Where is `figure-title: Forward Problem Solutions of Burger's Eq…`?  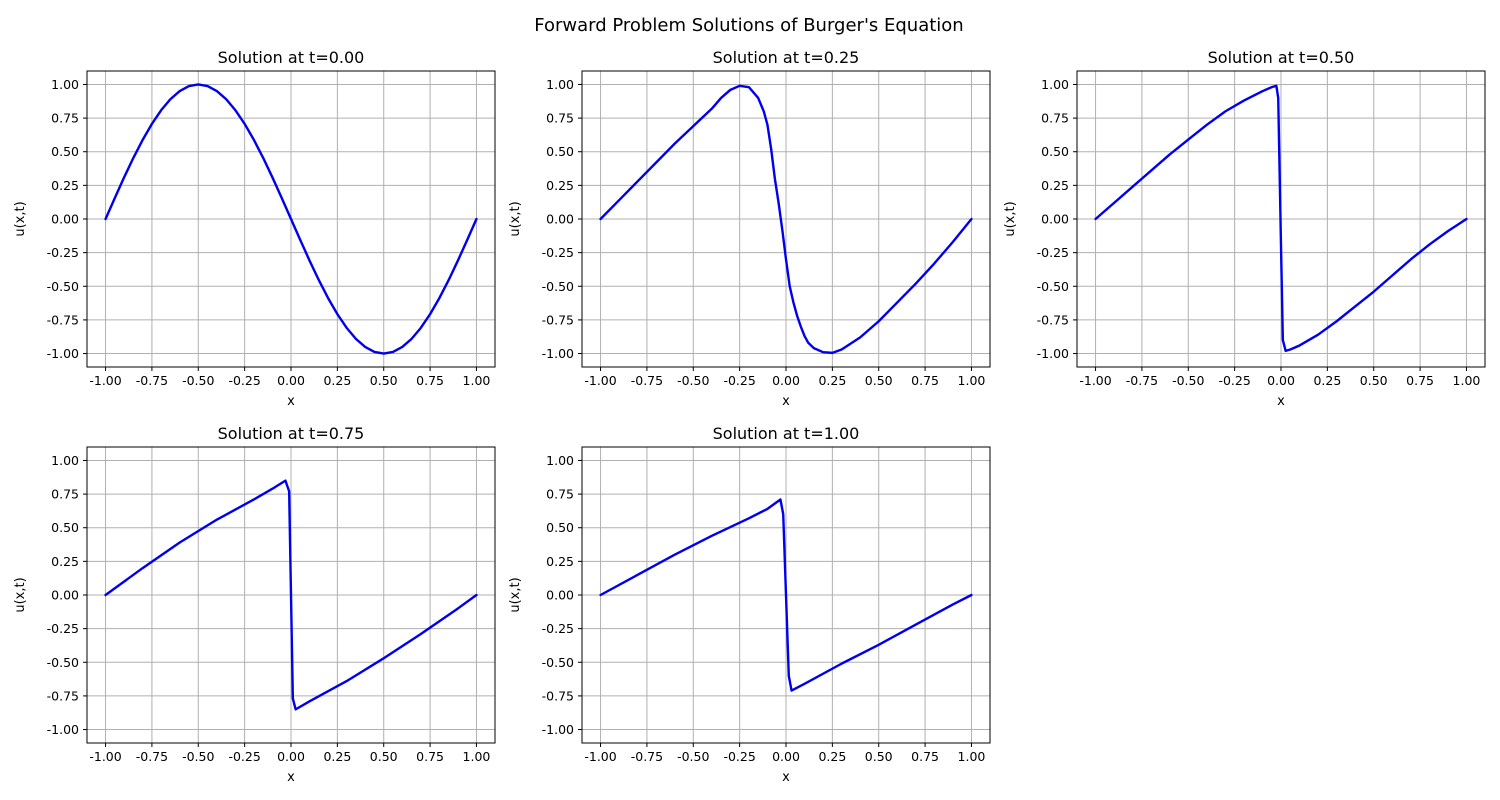
figure-title: Forward Problem Solutions of Burger's Eq… is located at coordinates (748, 25).